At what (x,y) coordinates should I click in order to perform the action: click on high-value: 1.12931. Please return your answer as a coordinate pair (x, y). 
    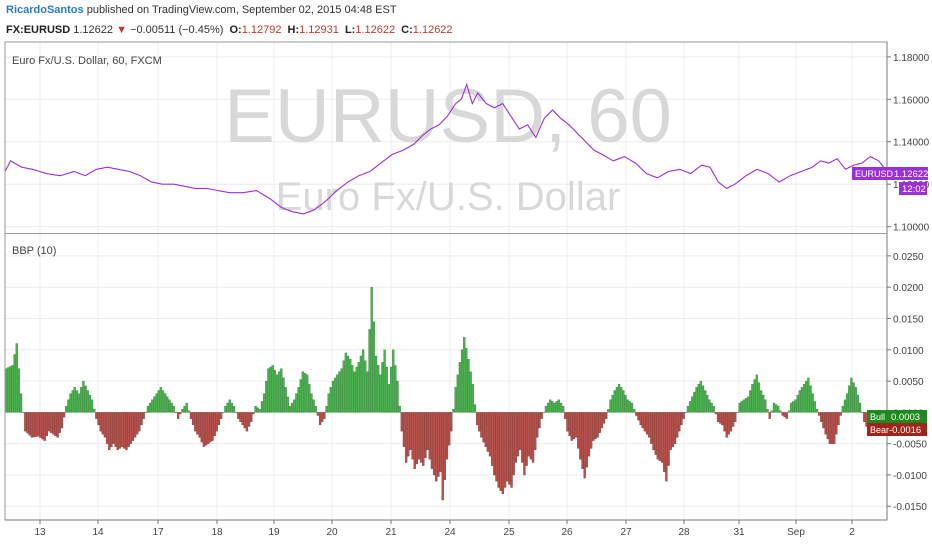
    Looking at the image, I should click on (319, 30).